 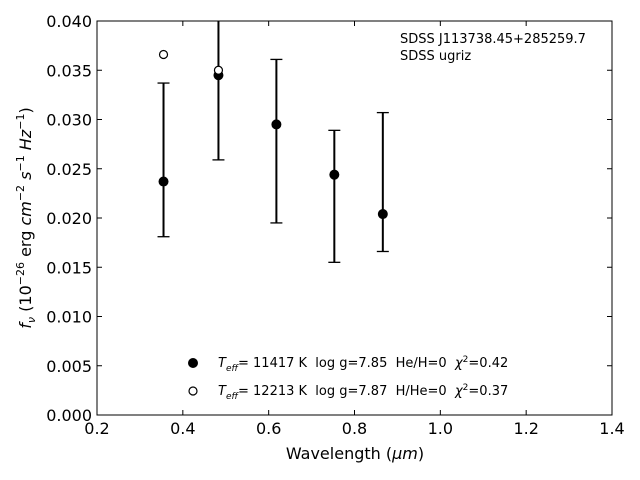 I want to click on x-tick-label: 1.2, so click(x=525, y=428).